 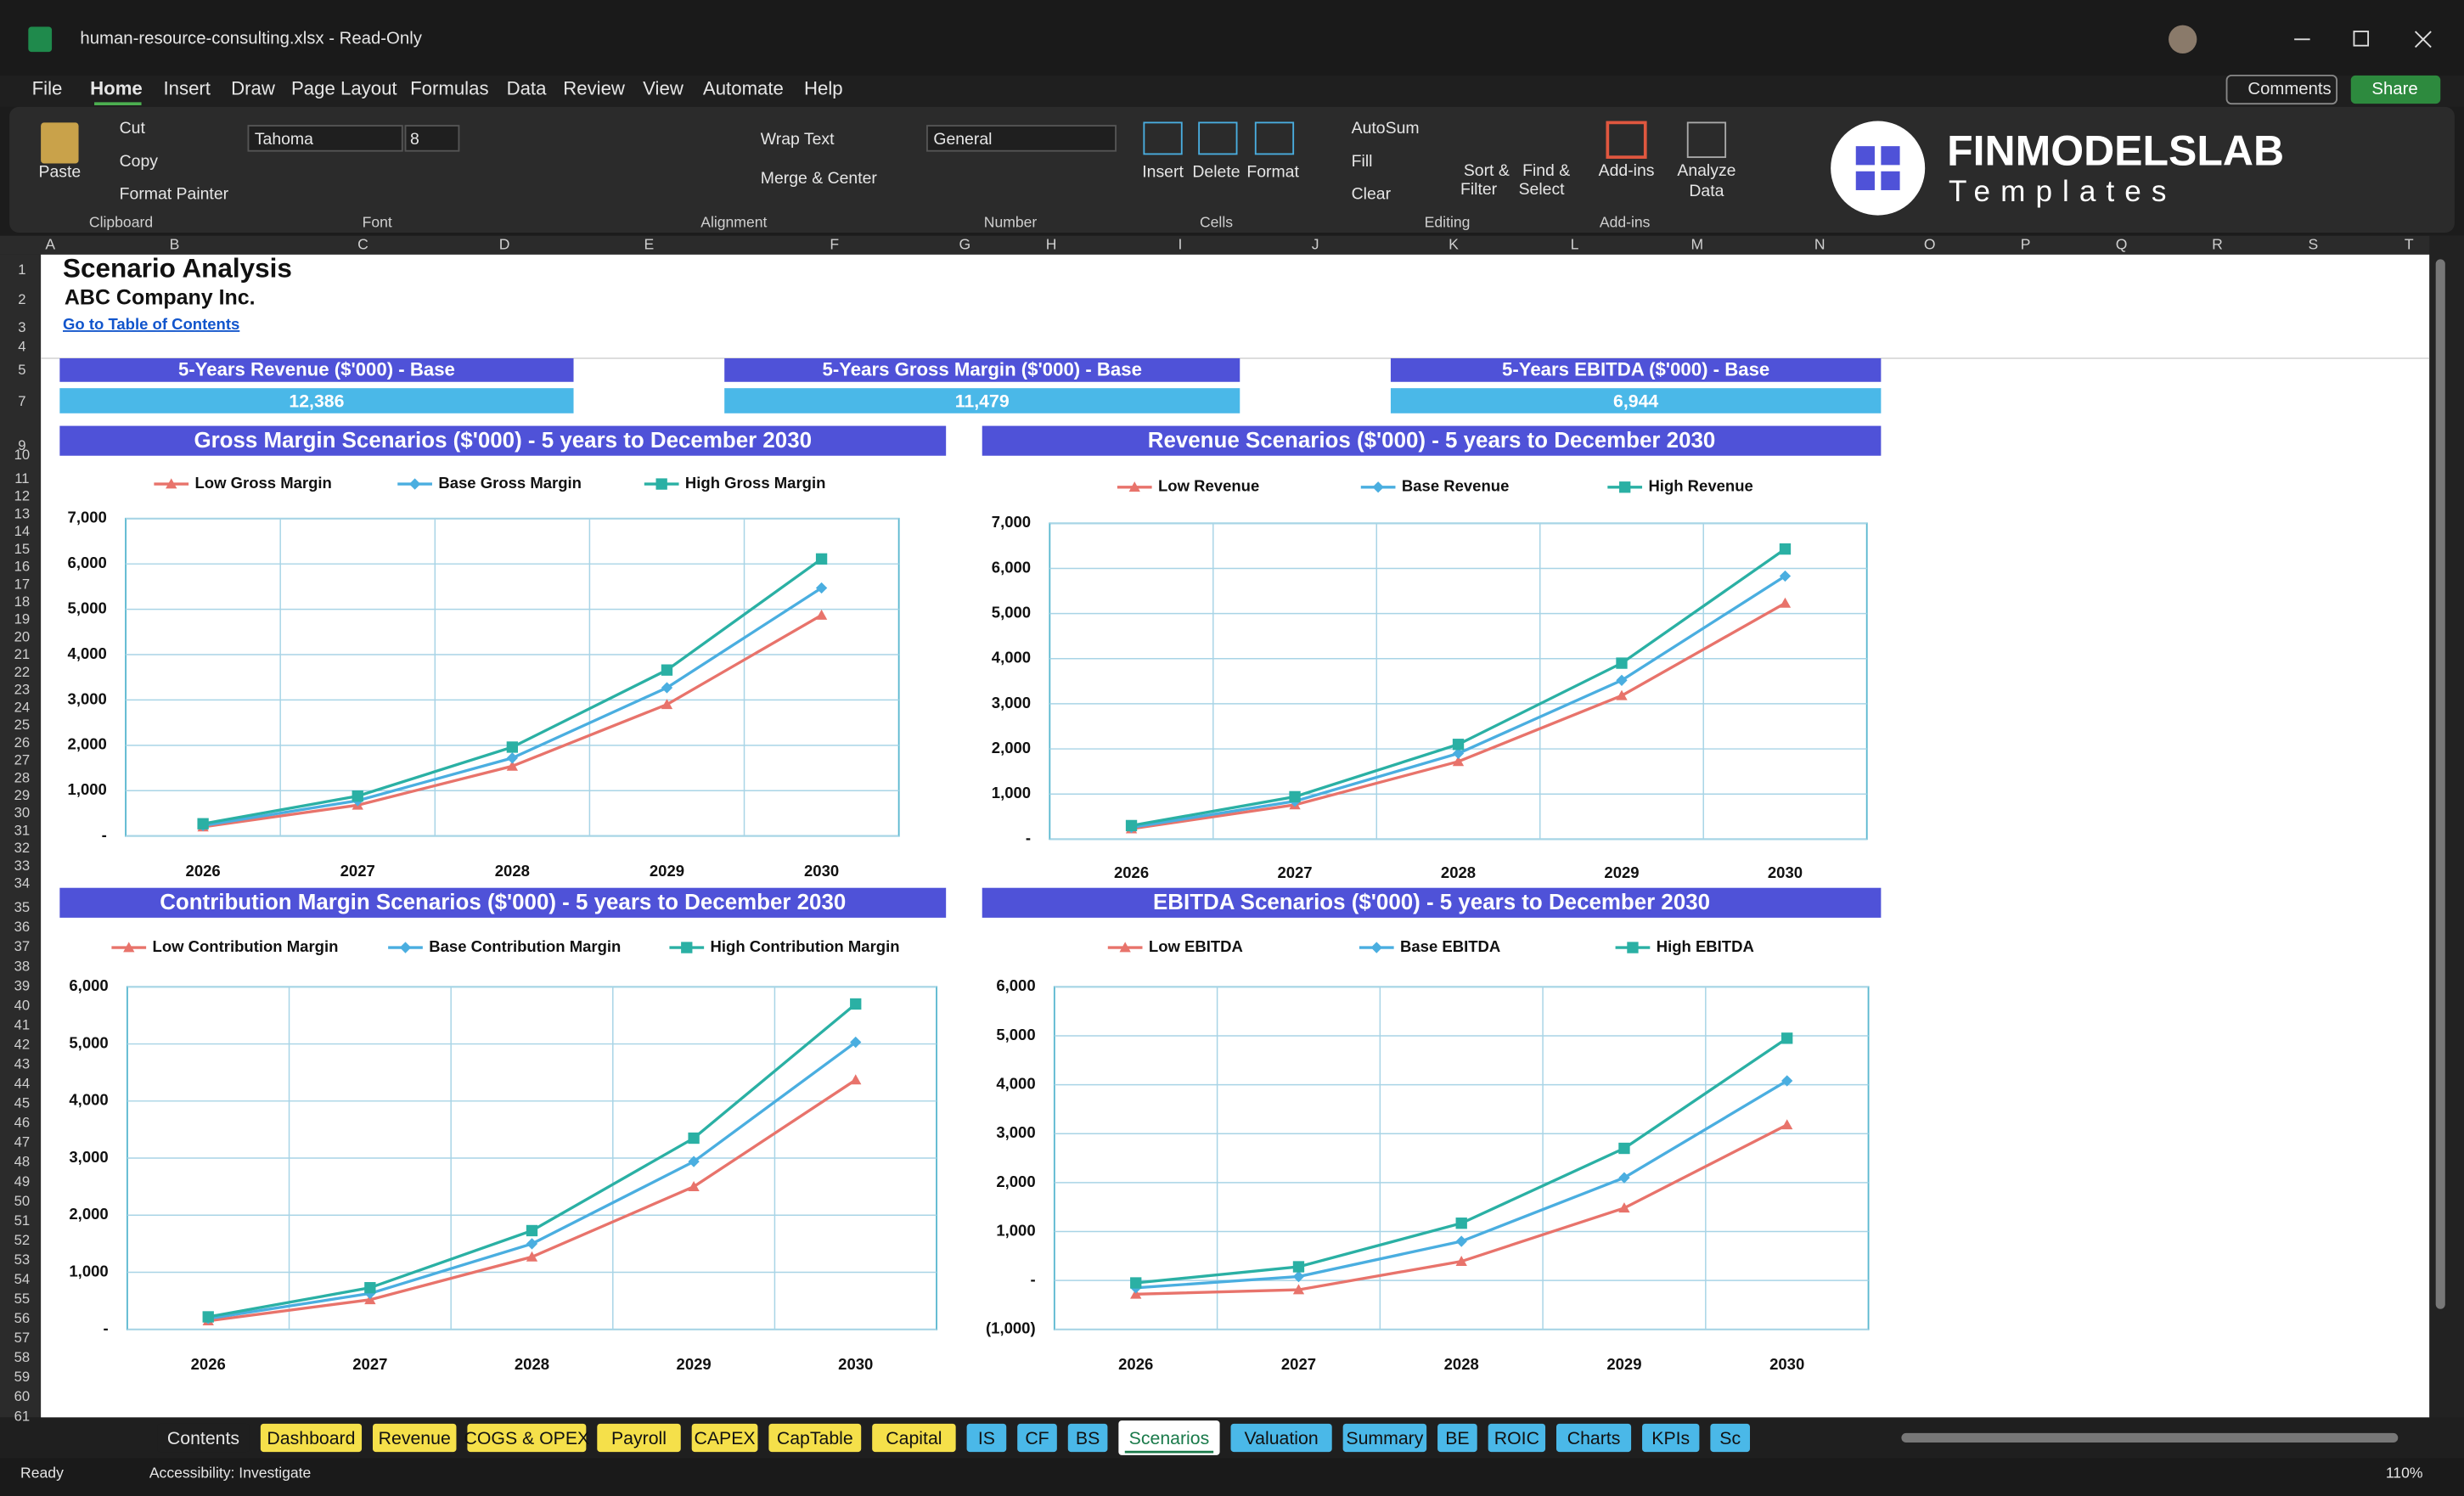 I want to click on menu-item: Page Layout, so click(x=344, y=87).